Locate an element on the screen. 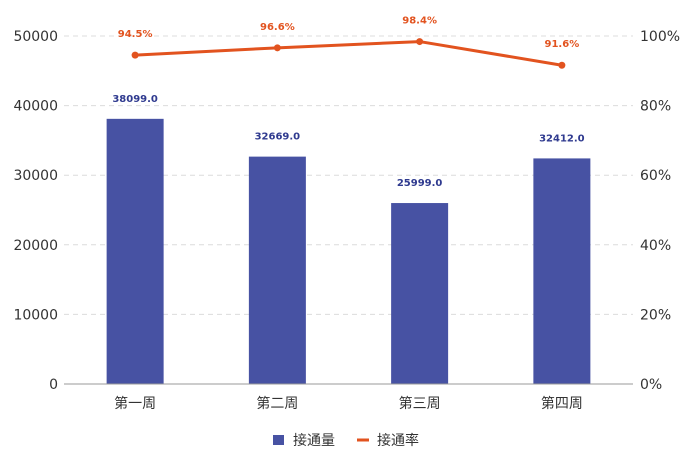  bar-data-label: 32412.0 is located at coordinates (562, 138).